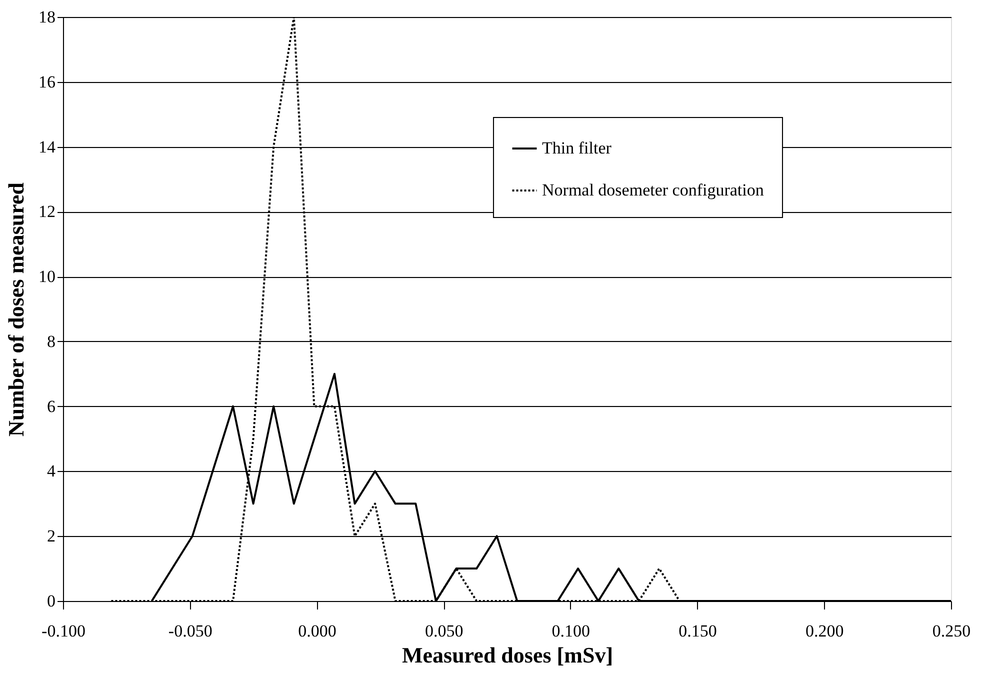  What do you see at coordinates (653, 190) in the screenshot?
I see `legend-label: Normal dosemeter configuration` at bounding box center [653, 190].